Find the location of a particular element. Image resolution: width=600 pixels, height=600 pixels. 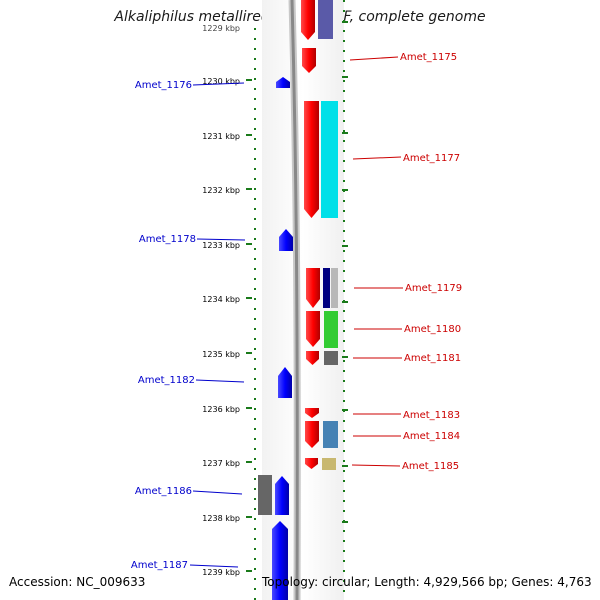

reverse-genes is located at coordinates (275, 338).